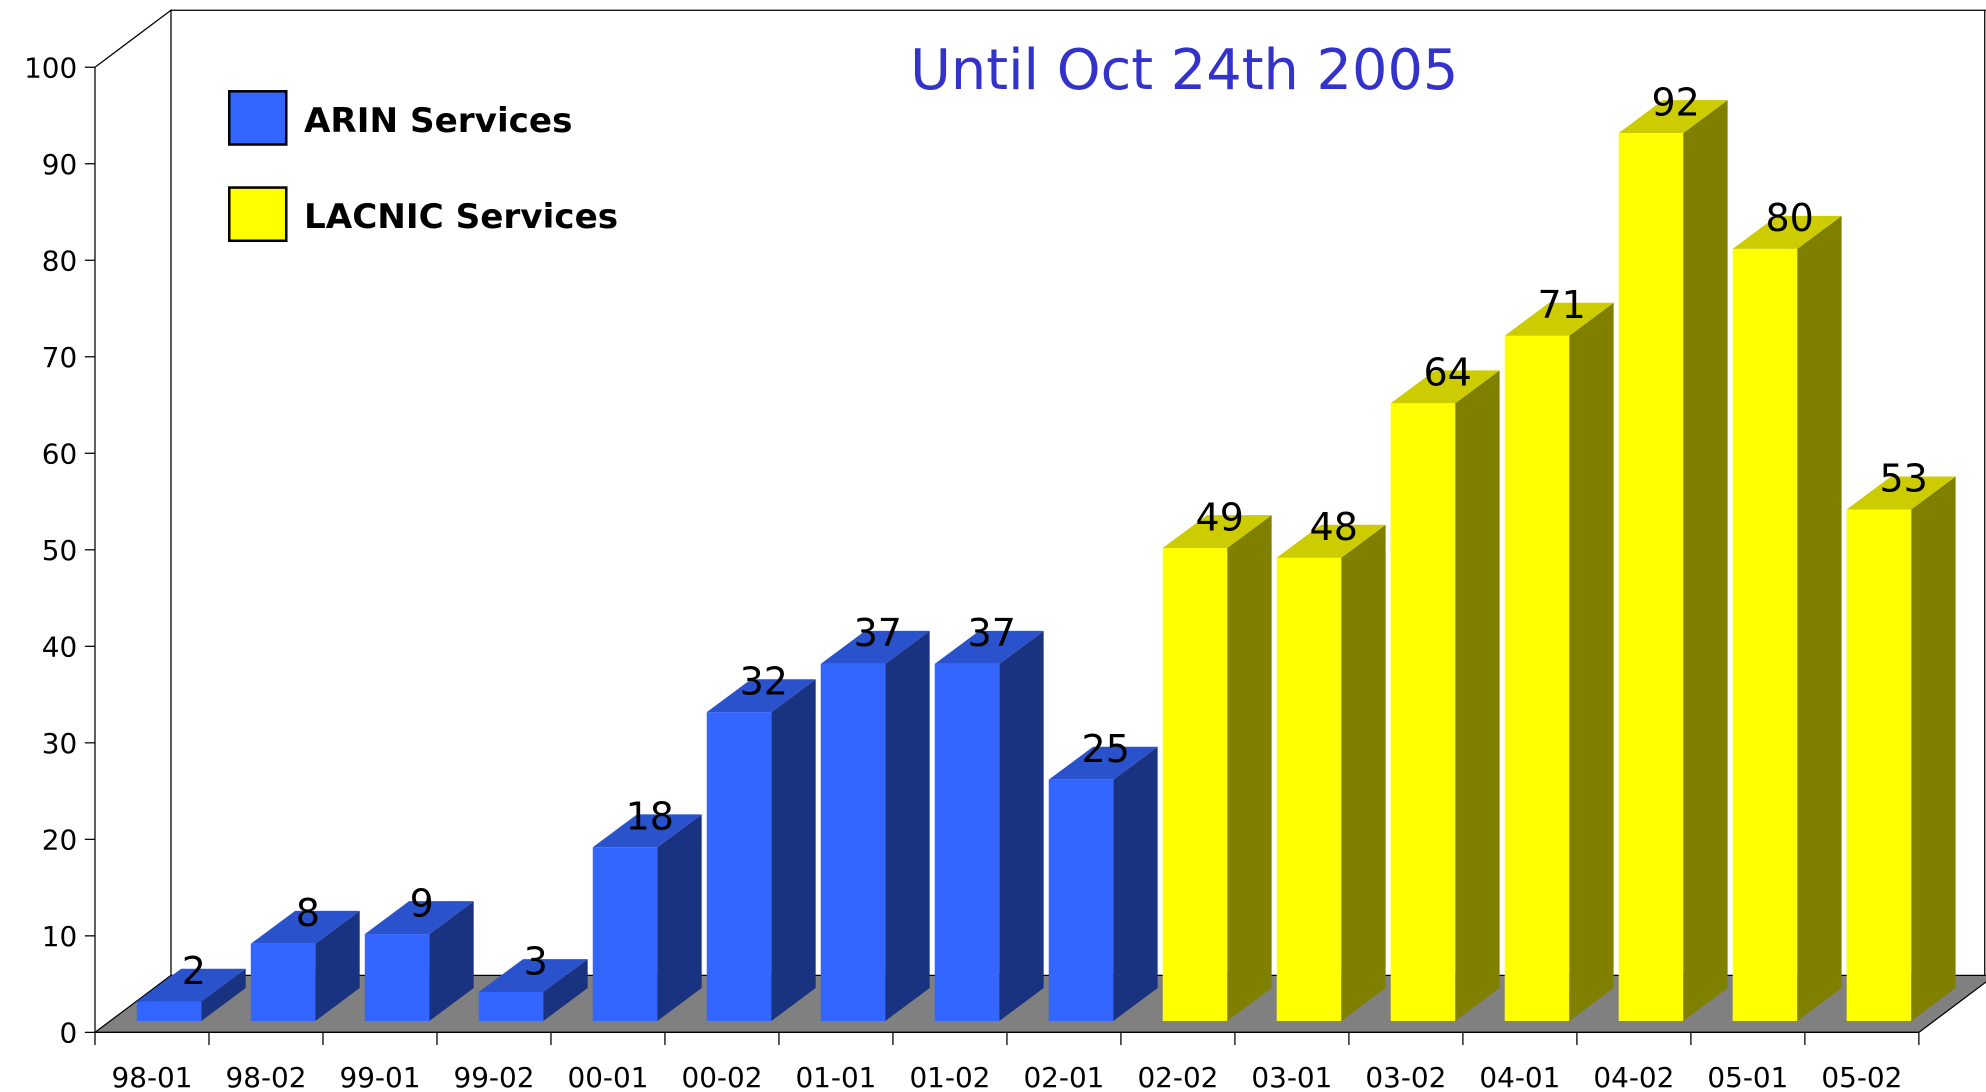  What do you see at coordinates (194, 971) in the screenshot?
I see `value-label: 2` at bounding box center [194, 971].